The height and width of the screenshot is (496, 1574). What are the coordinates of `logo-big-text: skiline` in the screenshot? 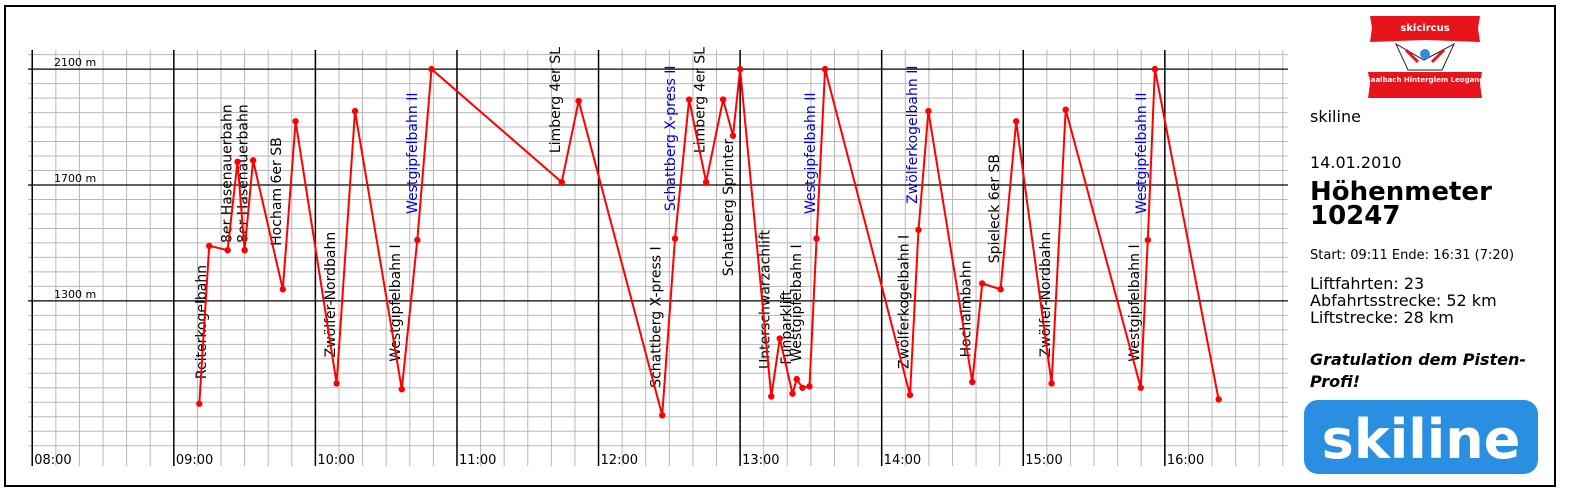 It's located at (1421, 439).